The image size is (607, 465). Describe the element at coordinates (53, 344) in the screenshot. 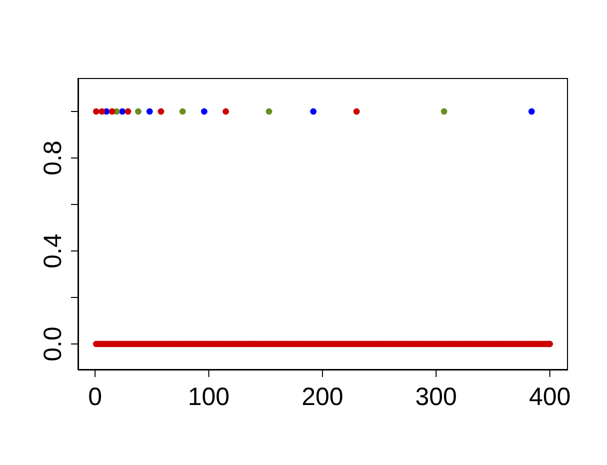

I see `y-tick-label: 0.0` at that location.